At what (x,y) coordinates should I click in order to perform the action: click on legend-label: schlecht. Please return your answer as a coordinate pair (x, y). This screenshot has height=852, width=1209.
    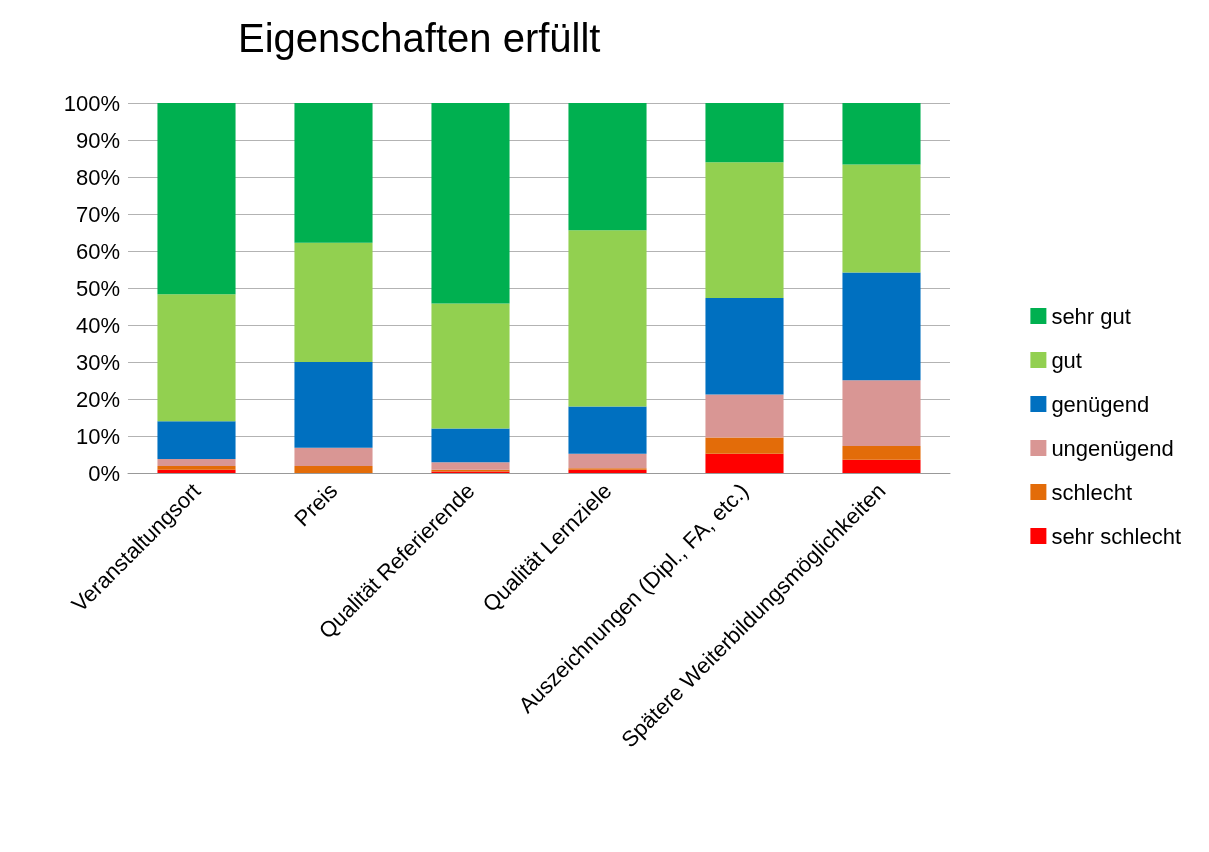
    Looking at the image, I should click on (1092, 492).